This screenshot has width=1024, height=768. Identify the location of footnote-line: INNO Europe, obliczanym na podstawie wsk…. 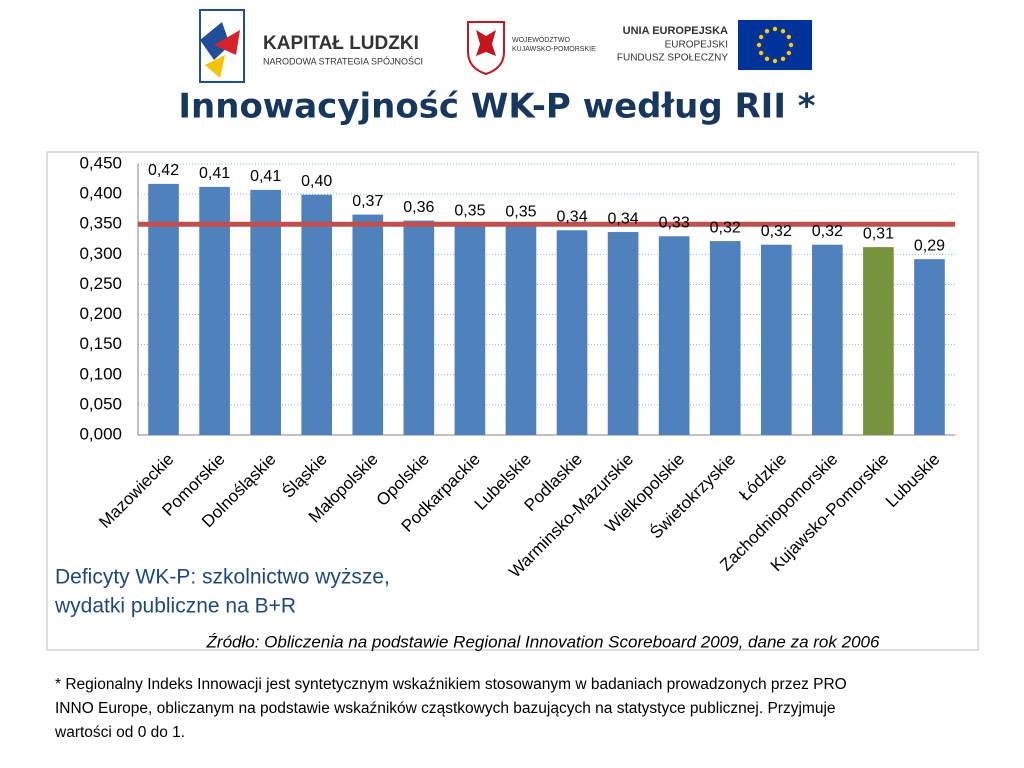
(445, 708).